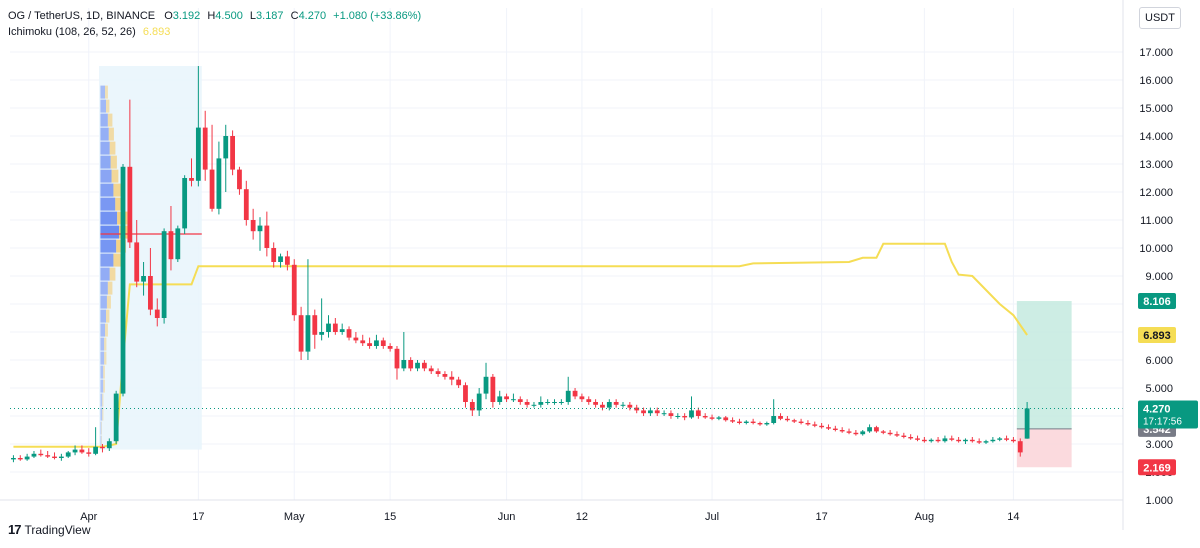  I want to click on change-value: +1.080 (+33.86%), so click(377, 16).